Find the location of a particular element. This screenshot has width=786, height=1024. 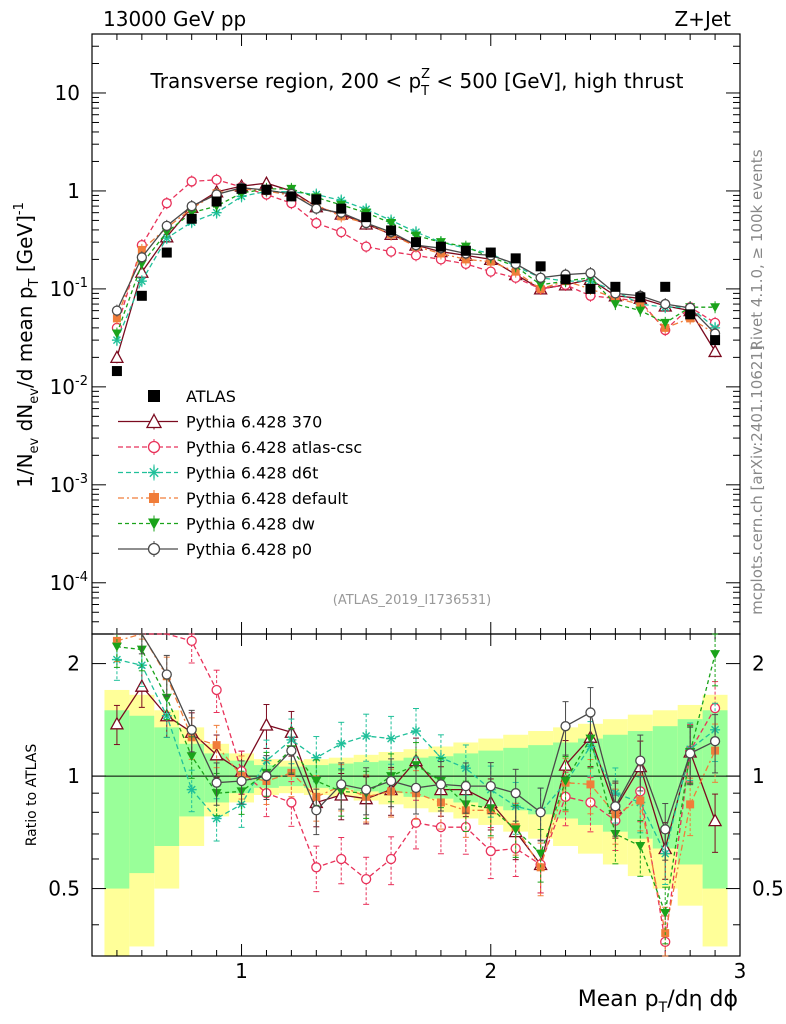

header-right: Z+Jet is located at coordinates (702, 19).